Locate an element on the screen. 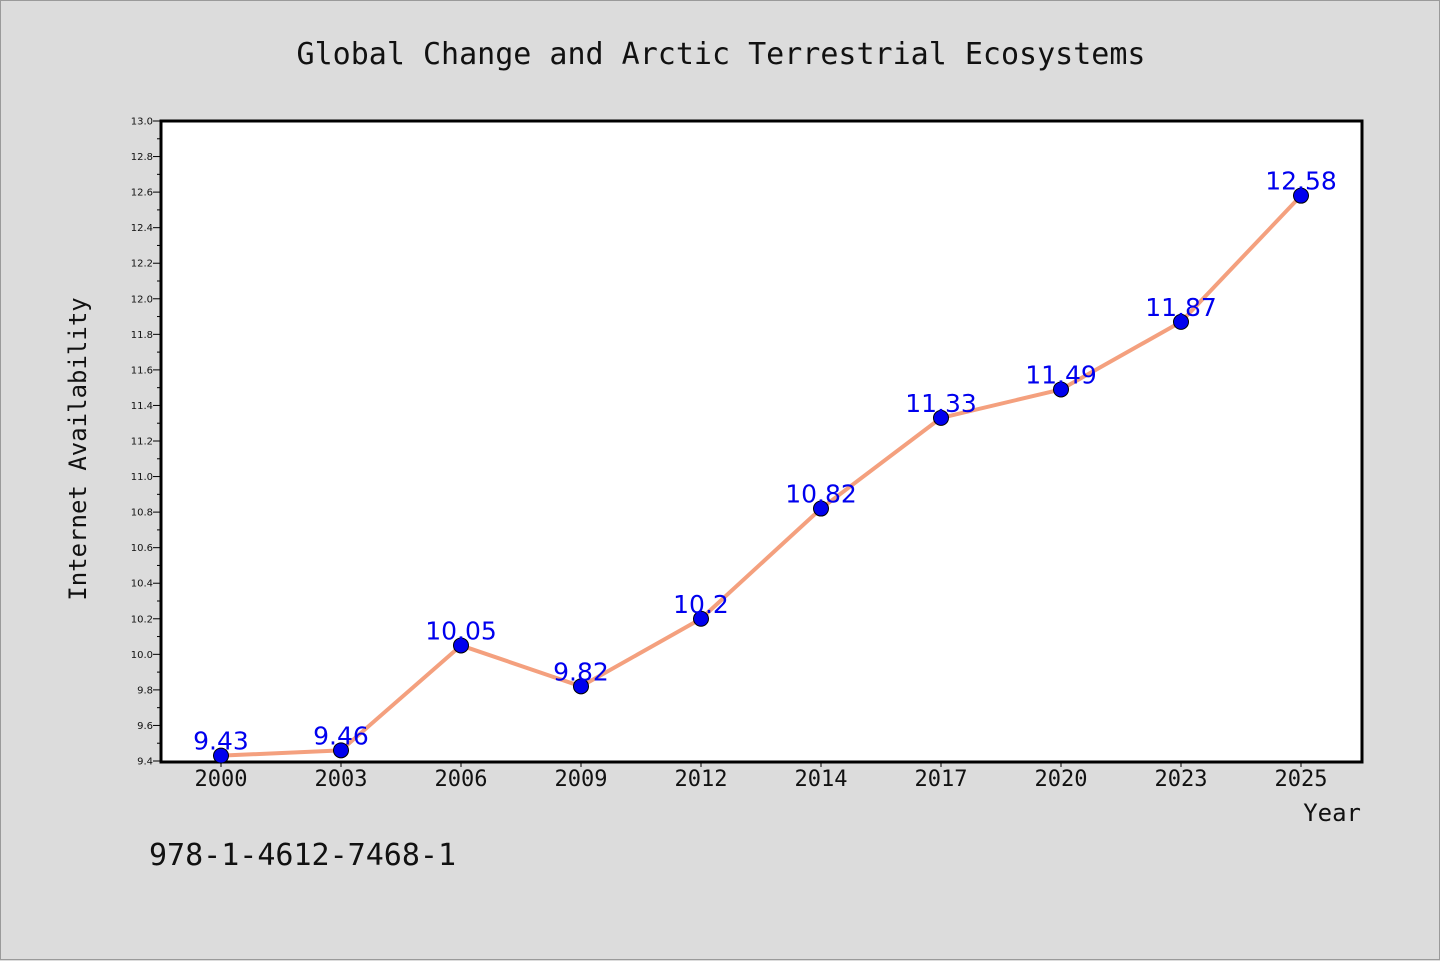 This screenshot has height=961, width=1440. y-tick-label: 10.4 is located at coordinates (142, 584).